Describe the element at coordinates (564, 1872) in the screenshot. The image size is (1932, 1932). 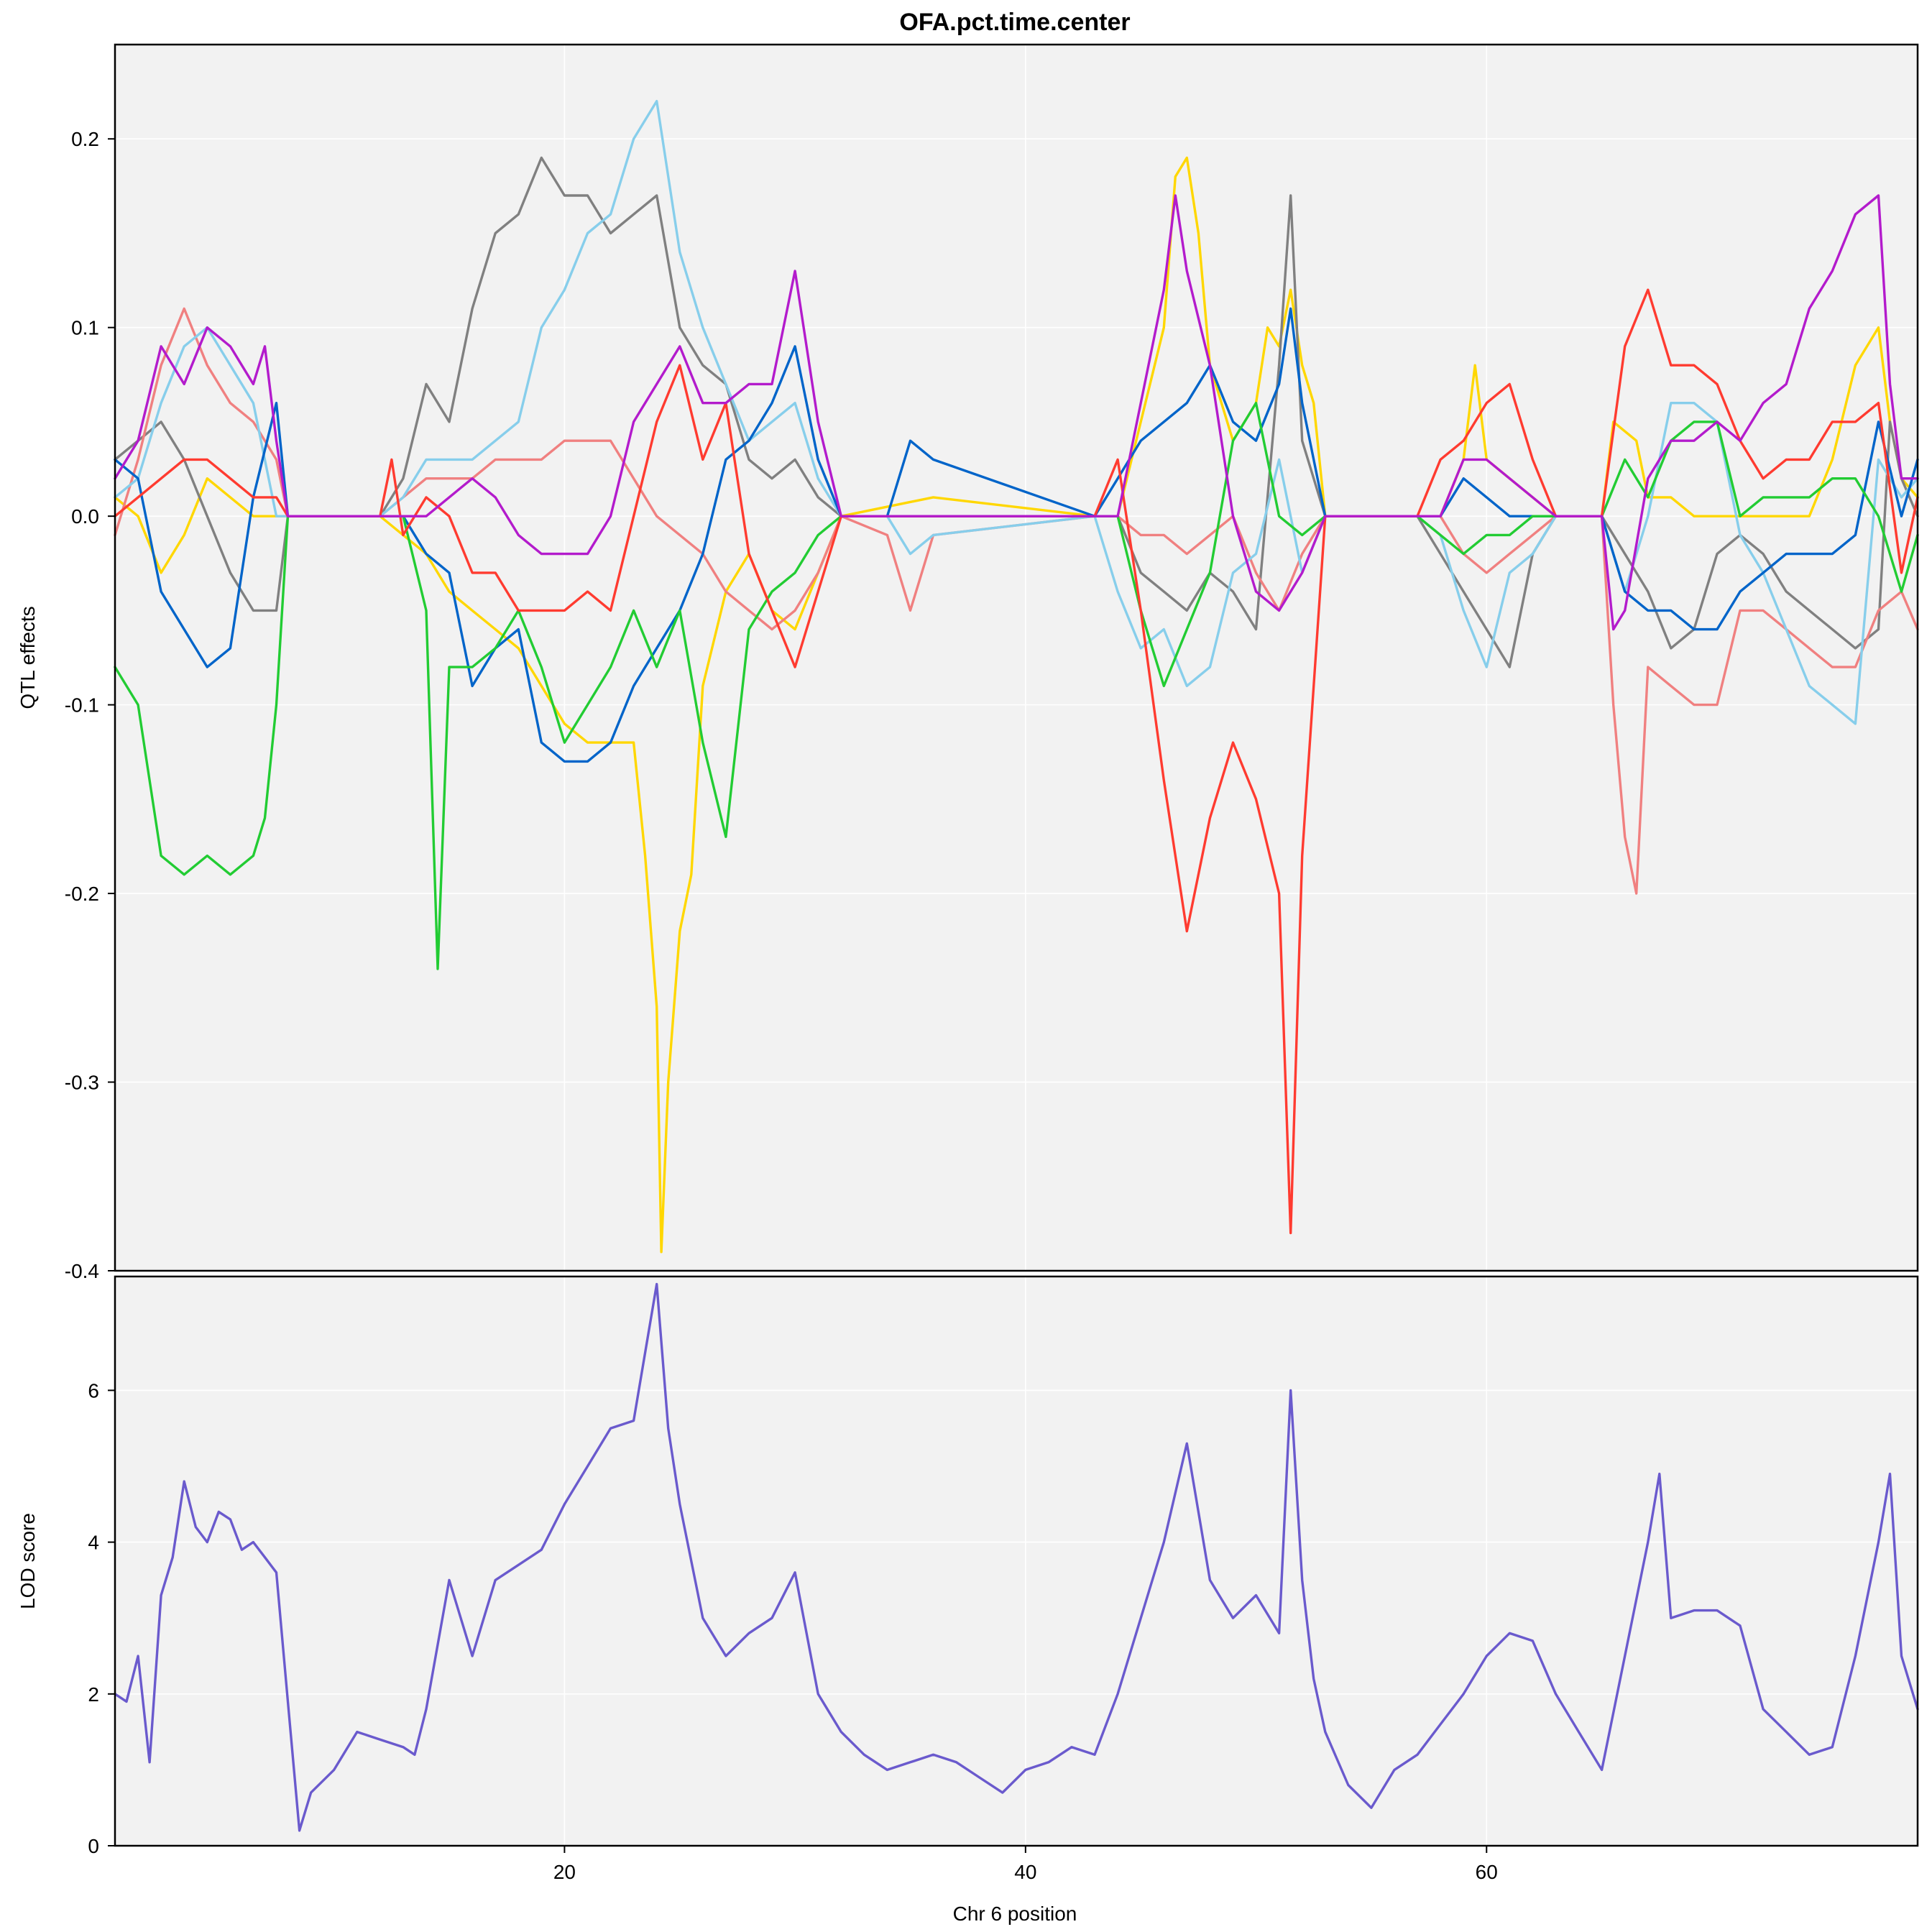
I see `xtick-label: 20` at that location.